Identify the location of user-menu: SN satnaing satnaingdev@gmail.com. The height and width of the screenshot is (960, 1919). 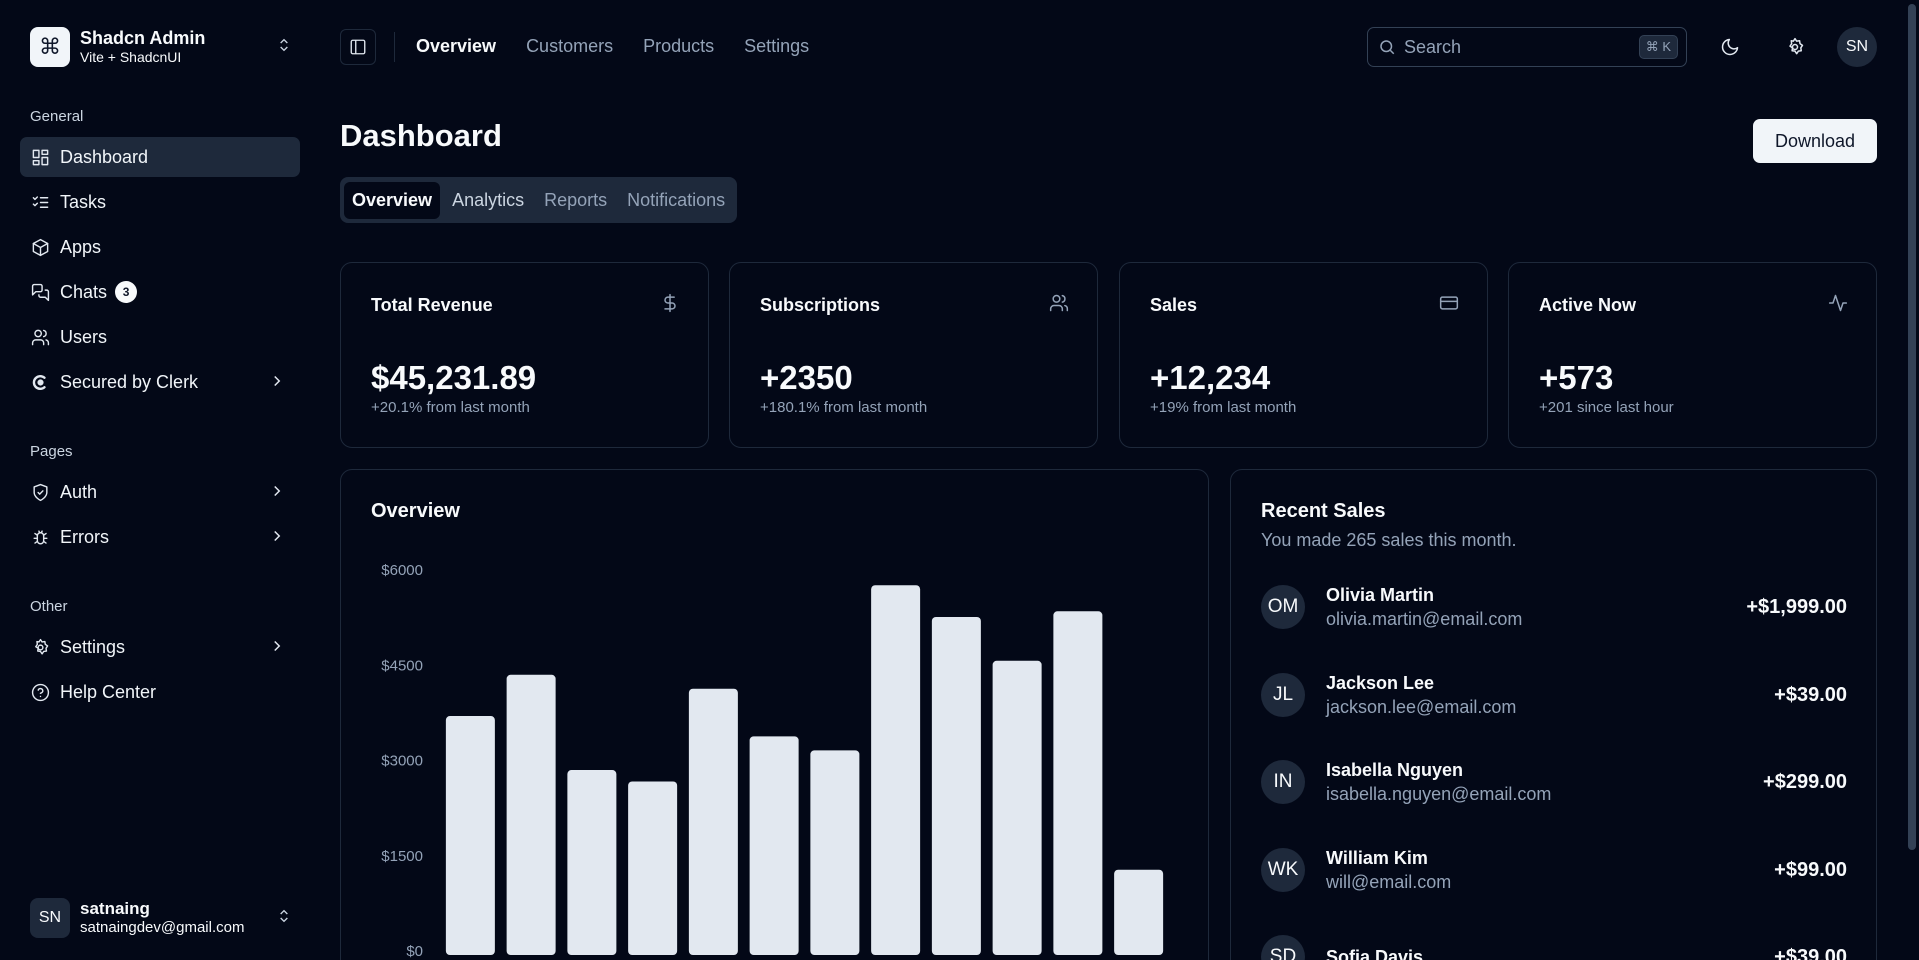
(160, 918).